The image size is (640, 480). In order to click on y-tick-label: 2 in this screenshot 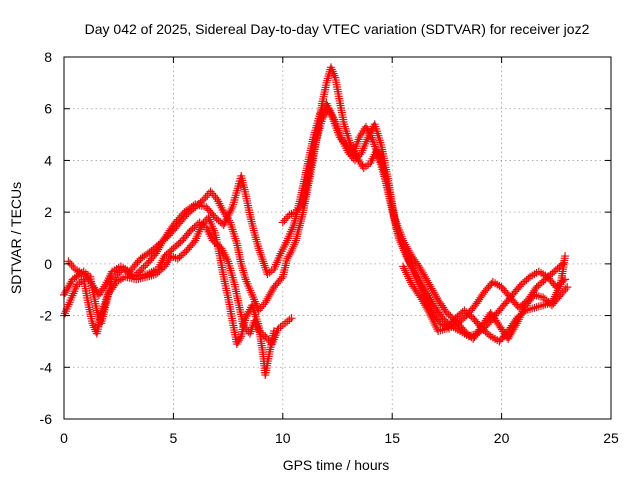, I will do `click(48, 212)`.